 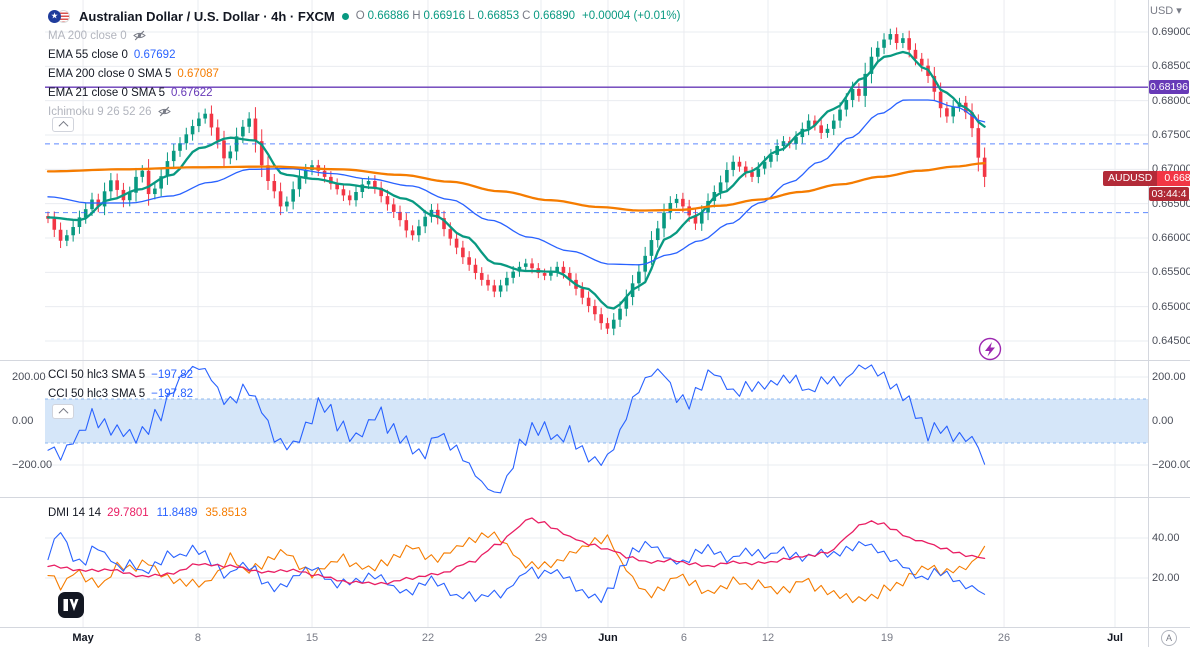 What do you see at coordinates (364, 35) in the screenshot?
I see `indicator-legend-row: MA 200 close 0` at bounding box center [364, 35].